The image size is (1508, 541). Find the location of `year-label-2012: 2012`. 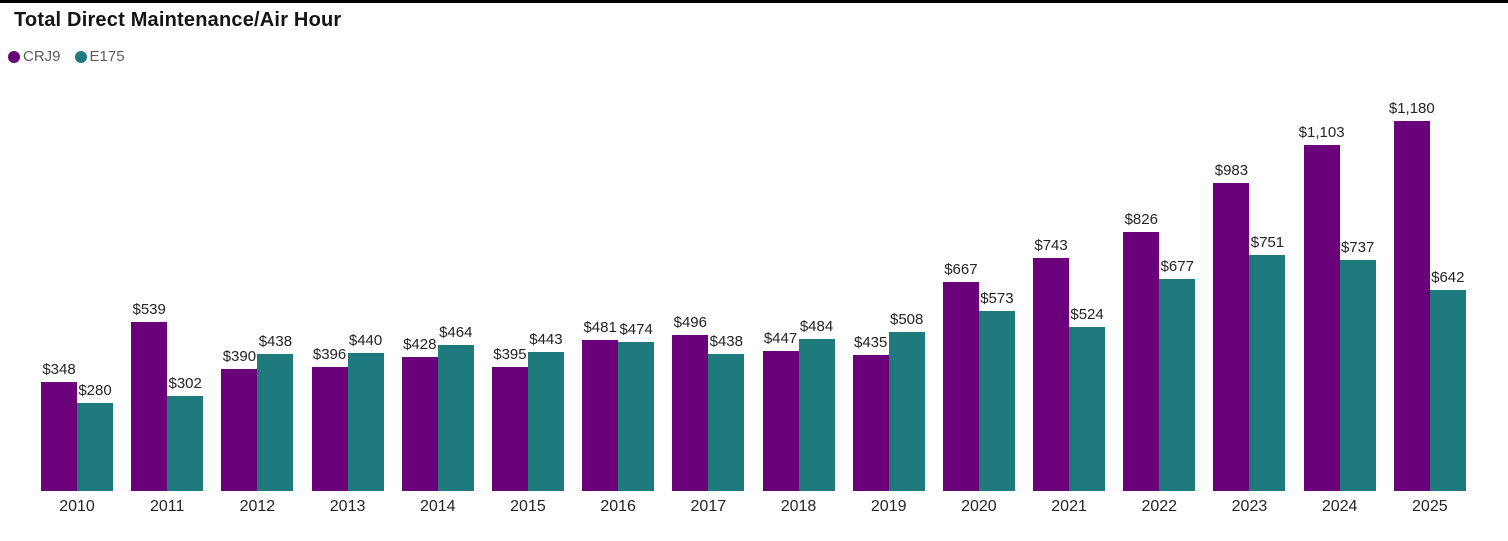

year-label-2012: 2012 is located at coordinates (257, 506).